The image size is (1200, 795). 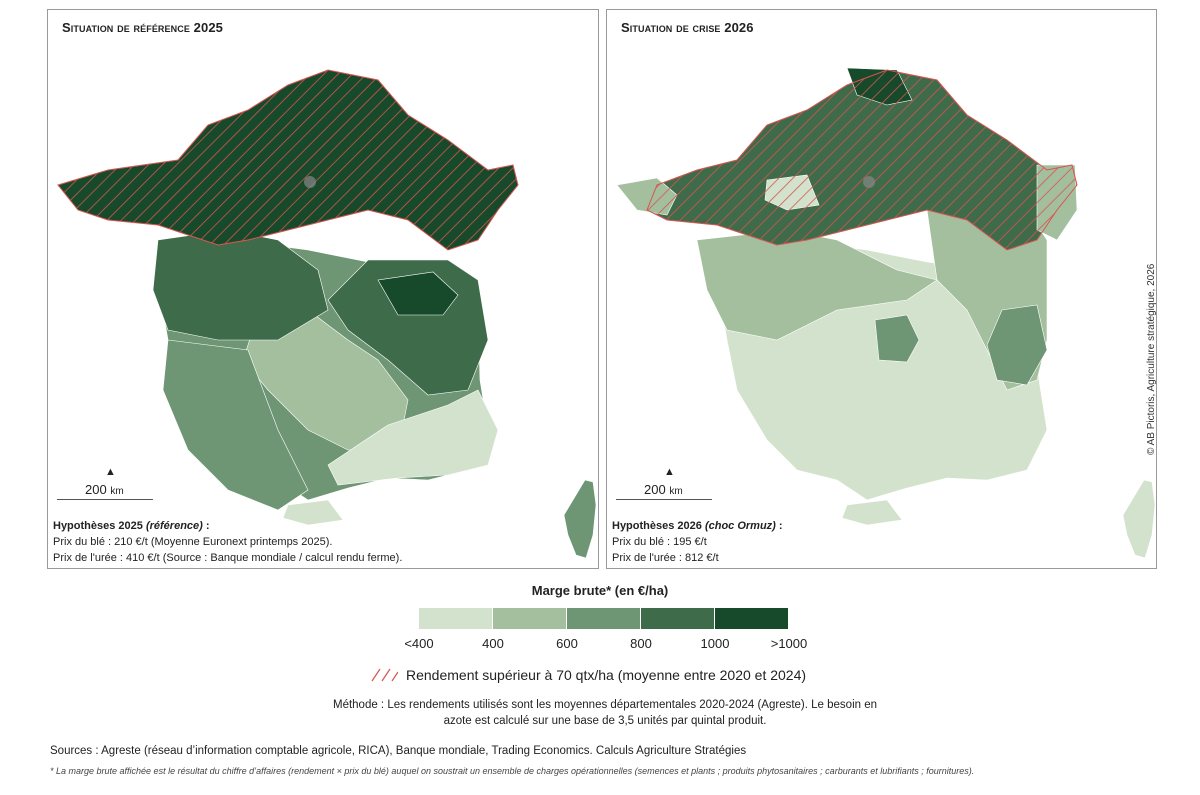 I want to click on region-aquitaine, so click(x=235, y=425).